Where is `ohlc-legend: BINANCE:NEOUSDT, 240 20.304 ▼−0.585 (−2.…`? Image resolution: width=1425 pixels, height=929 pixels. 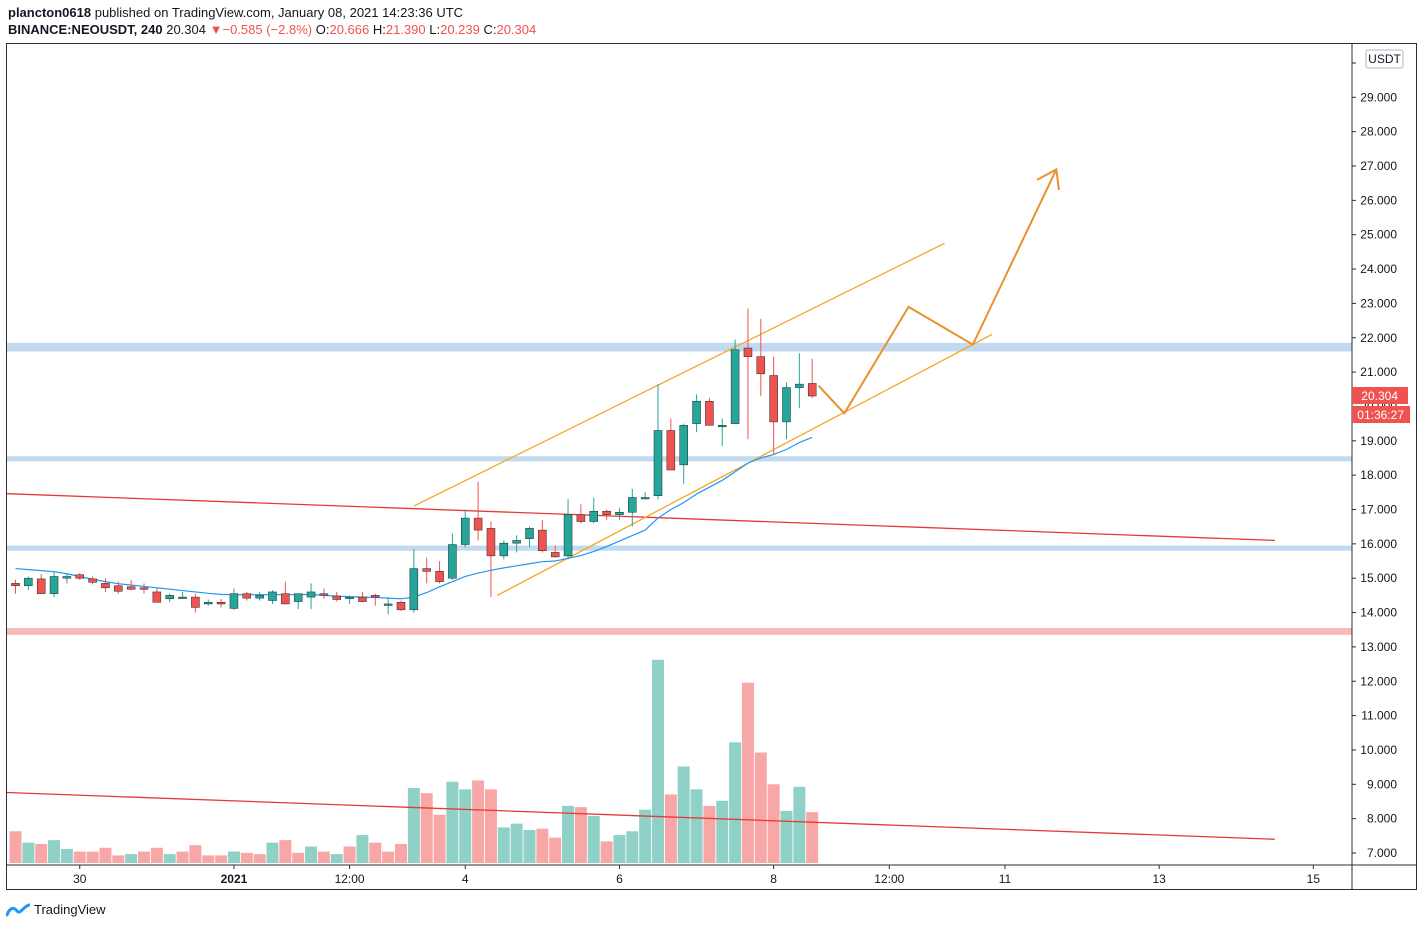 ohlc-legend: BINANCE:NEOUSDT, 240 20.304 ▼−0.585 (−2.… is located at coordinates (272, 29).